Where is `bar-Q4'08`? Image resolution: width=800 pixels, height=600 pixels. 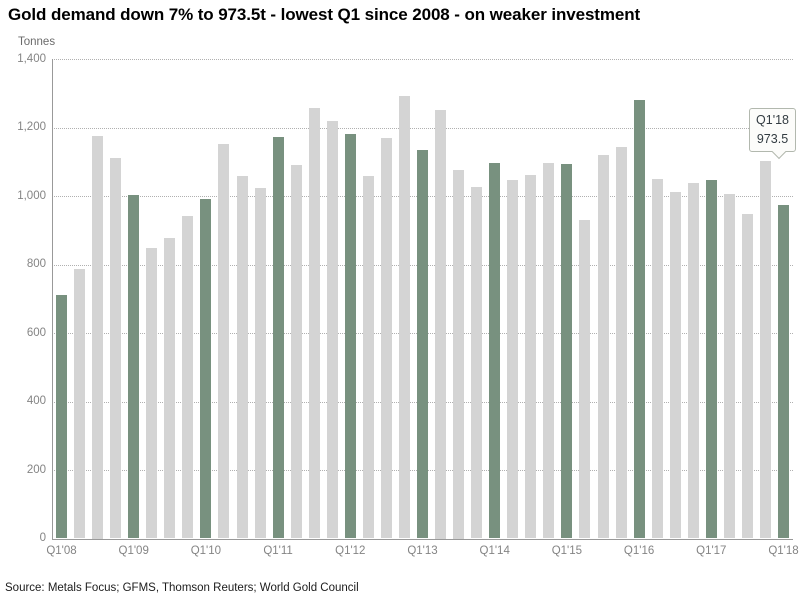 bar-Q4'08 is located at coordinates (116, 348).